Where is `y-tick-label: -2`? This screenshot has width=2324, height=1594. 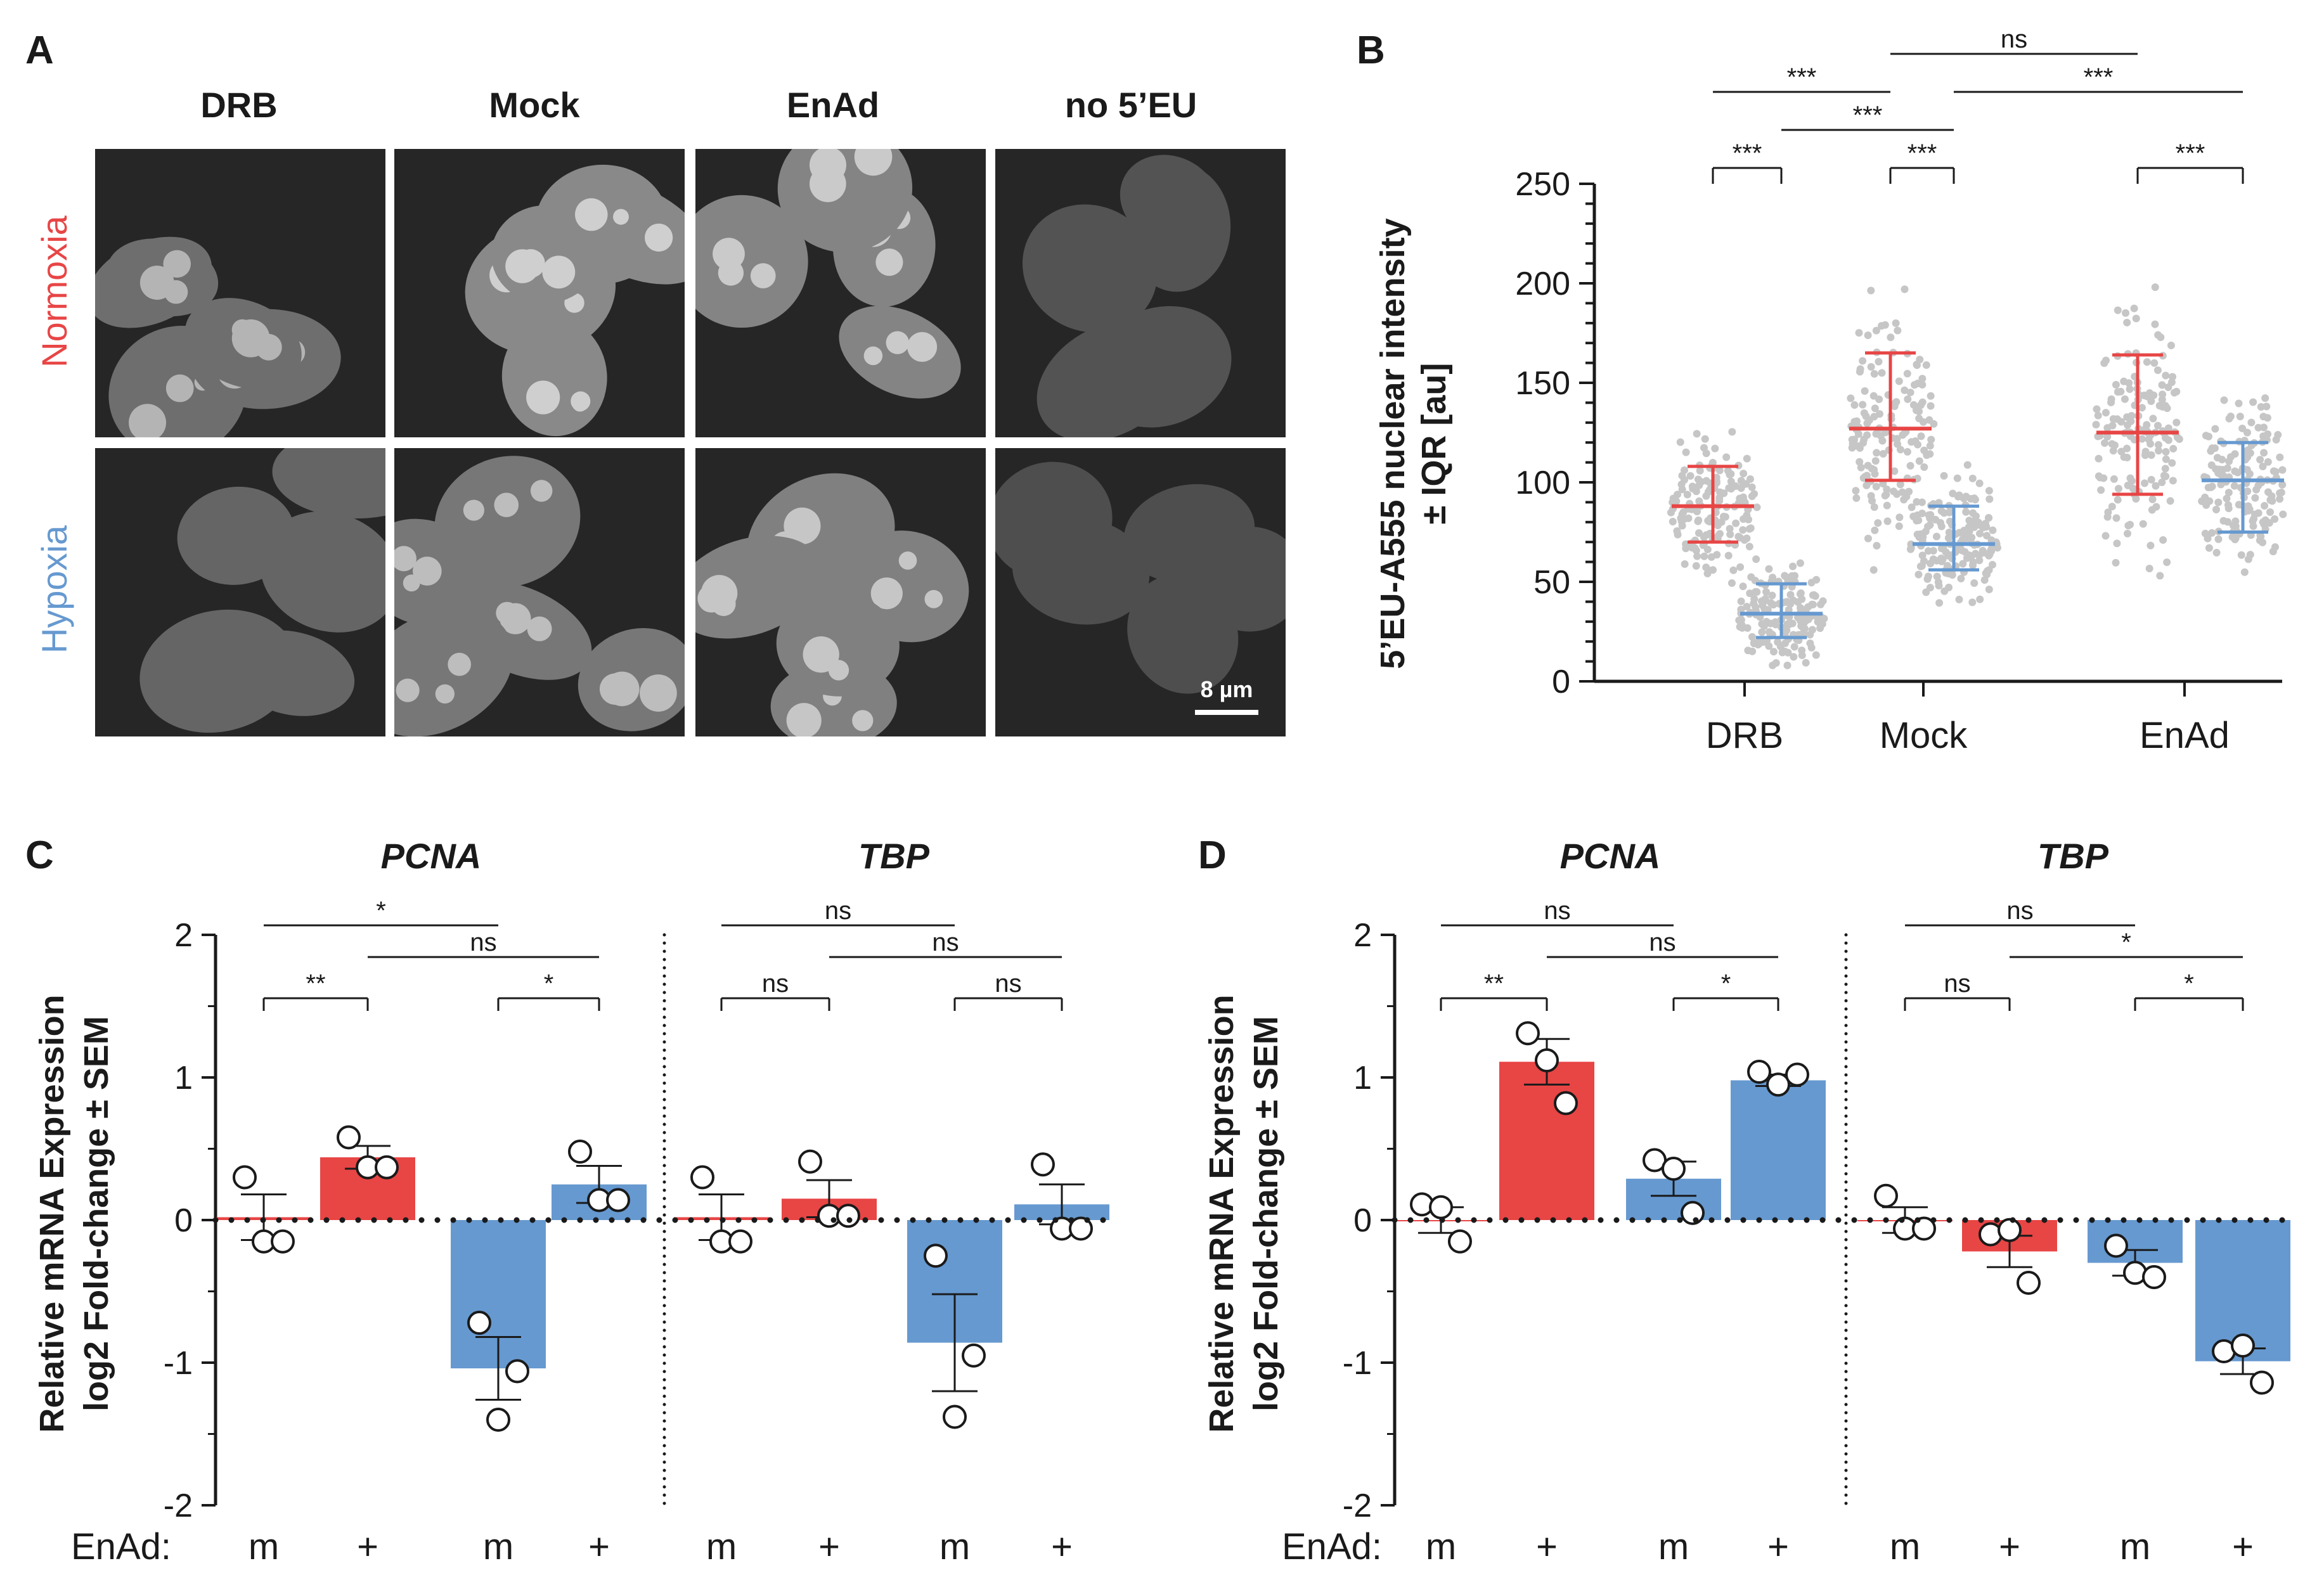
y-tick-label: -2 is located at coordinates (1358, 1506).